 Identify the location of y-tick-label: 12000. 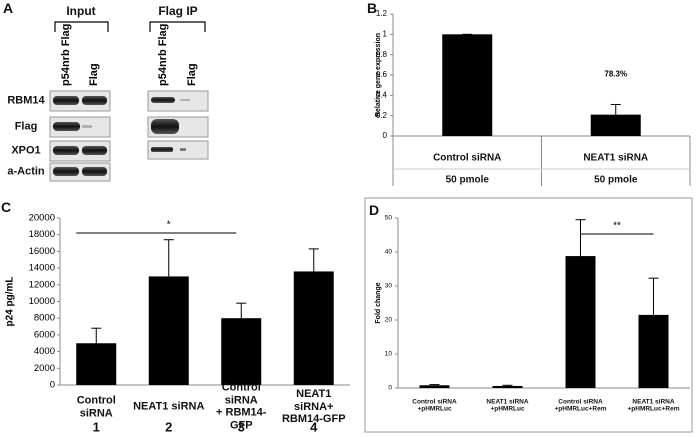
(42, 284).